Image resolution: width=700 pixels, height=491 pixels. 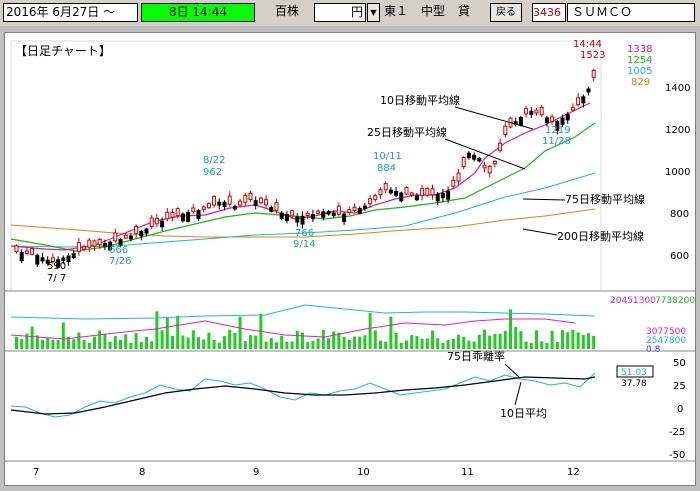 I want to click on kairi-avg-line, so click(x=303, y=395).